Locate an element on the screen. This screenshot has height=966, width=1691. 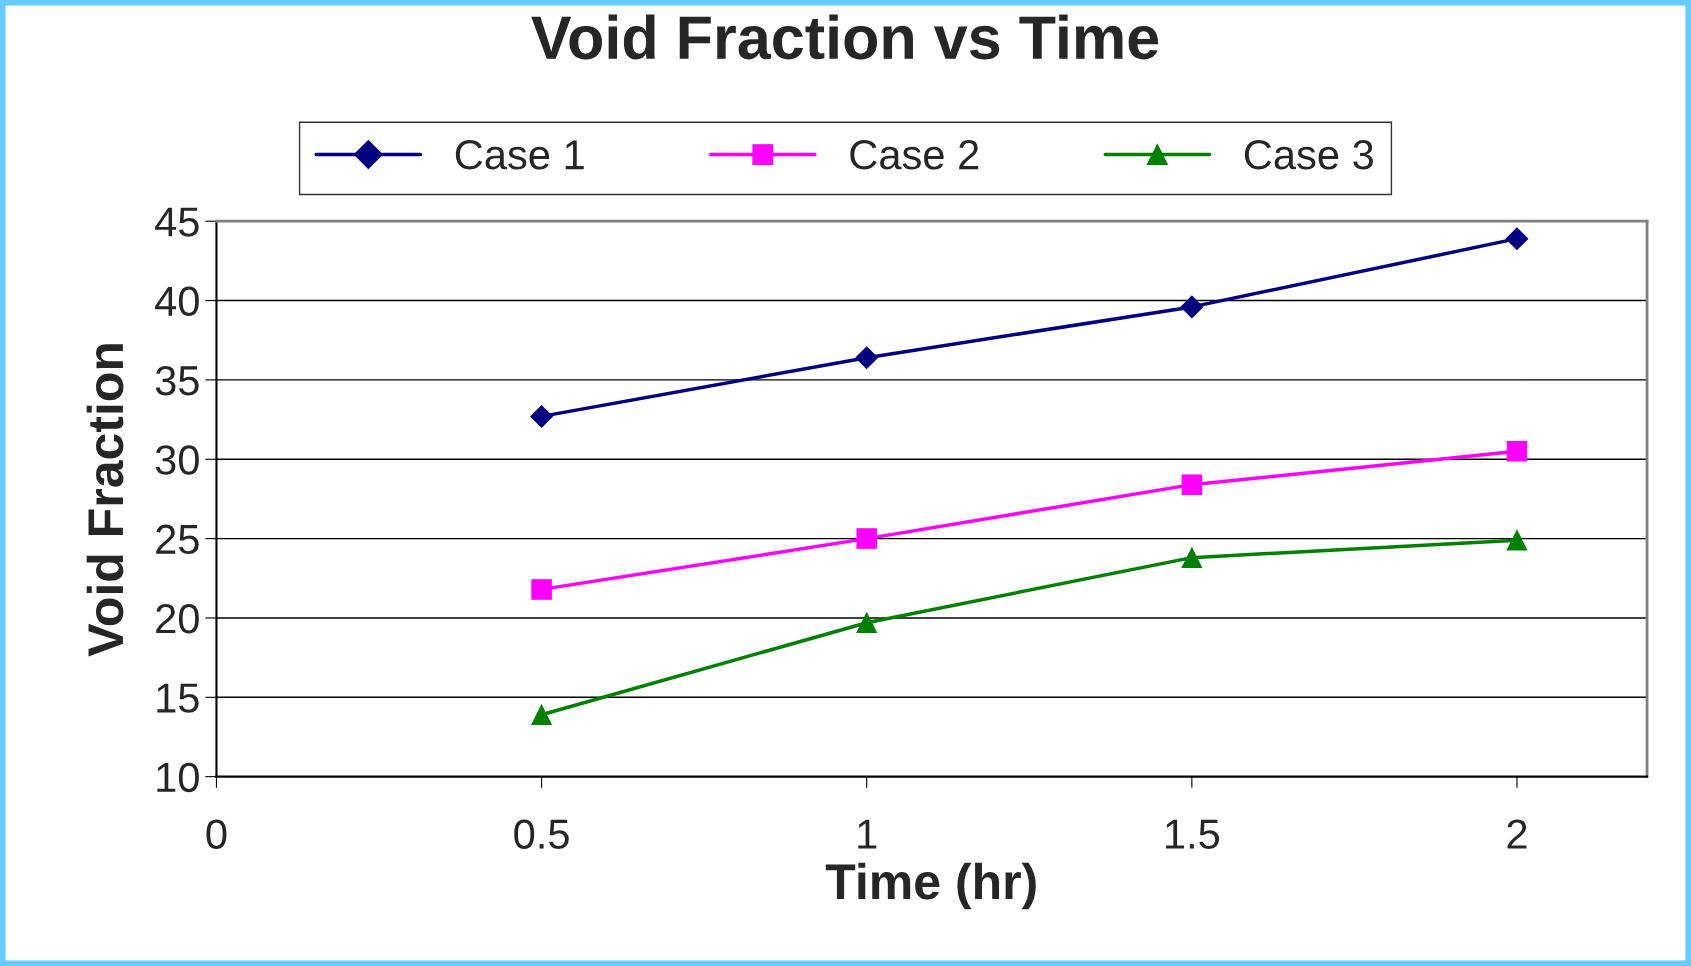
chart-title: Void Fraction vs Time is located at coordinates (845, 37).